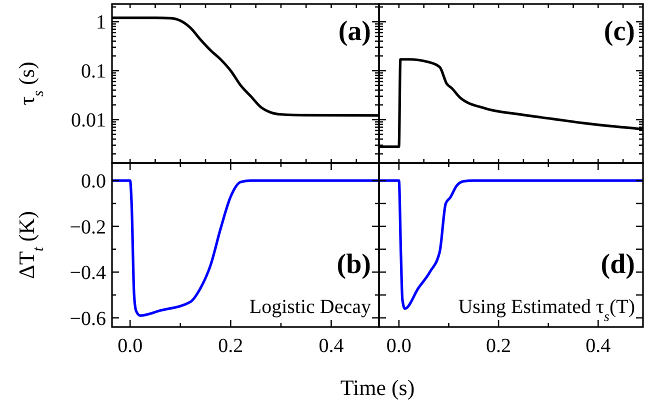  Describe the element at coordinates (88, 273) in the screenshot. I see `y-tick-label: −0.4` at that location.